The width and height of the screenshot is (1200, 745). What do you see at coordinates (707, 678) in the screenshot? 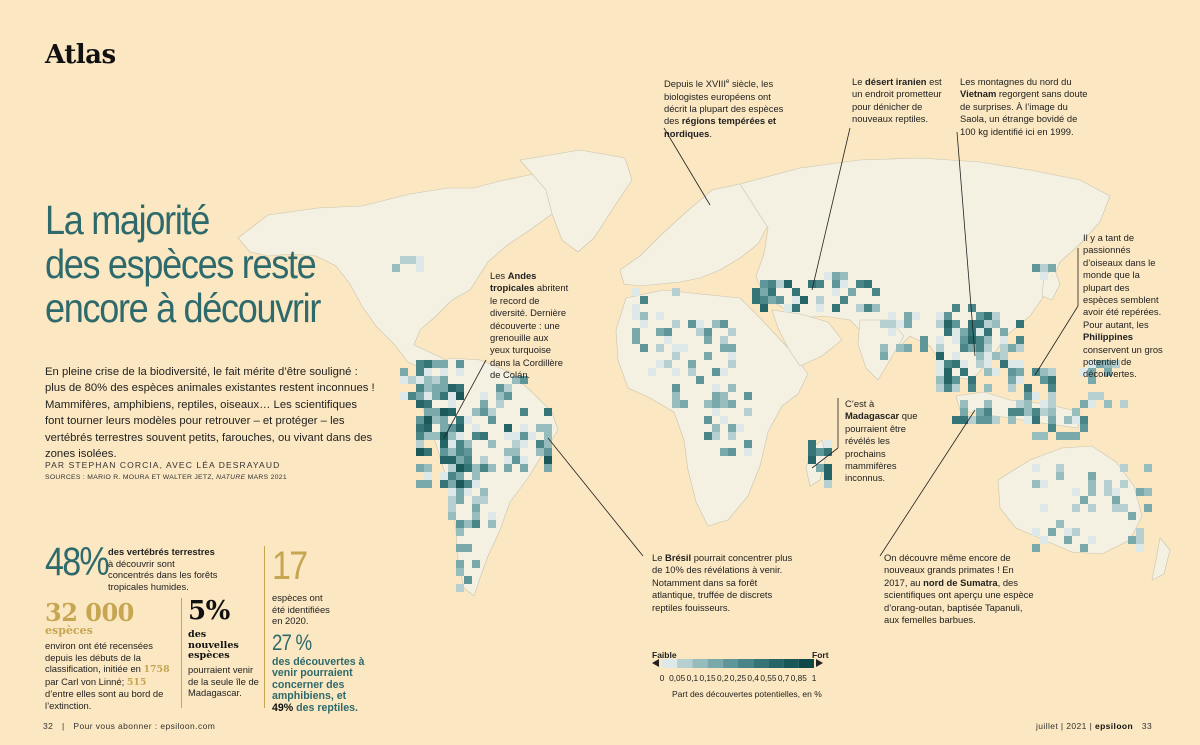
I see `legend-tick-label: 0,15` at bounding box center [707, 678].